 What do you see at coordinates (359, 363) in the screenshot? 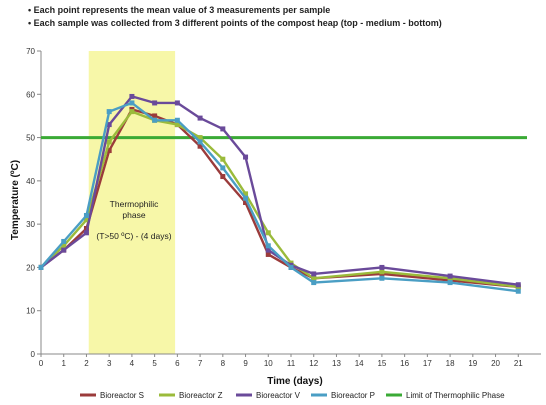
I see `x-tick-label: 14` at bounding box center [359, 363].